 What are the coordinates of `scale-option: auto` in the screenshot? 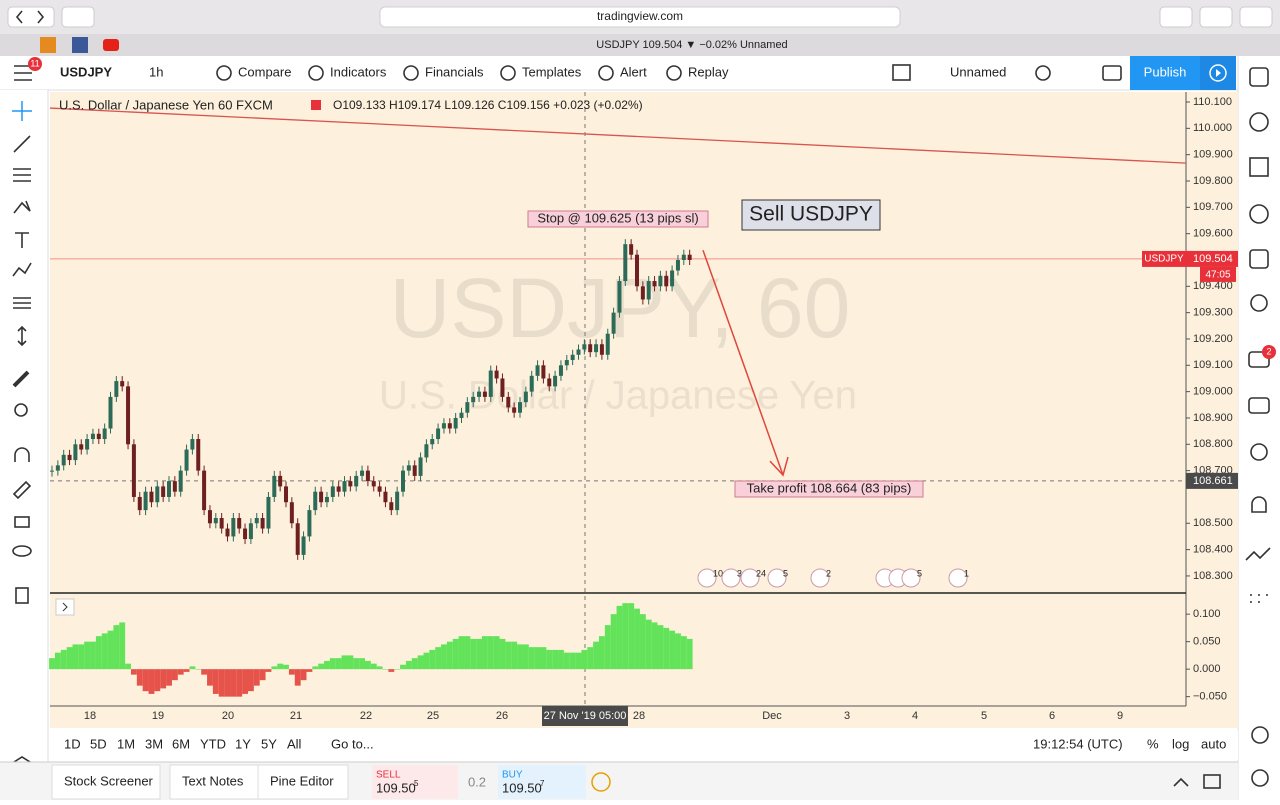 It's located at (1213, 743).